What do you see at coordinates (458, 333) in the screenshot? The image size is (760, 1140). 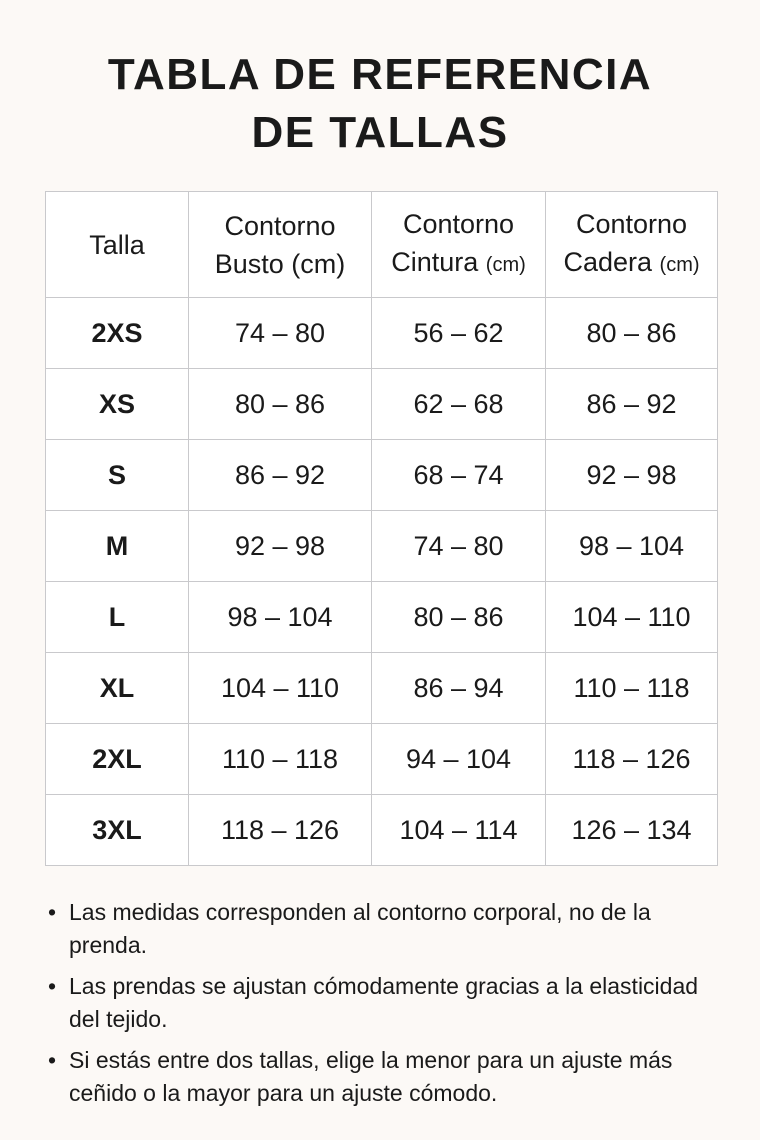 I see `waist-cell: 56 – 62` at bounding box center [458, 333].